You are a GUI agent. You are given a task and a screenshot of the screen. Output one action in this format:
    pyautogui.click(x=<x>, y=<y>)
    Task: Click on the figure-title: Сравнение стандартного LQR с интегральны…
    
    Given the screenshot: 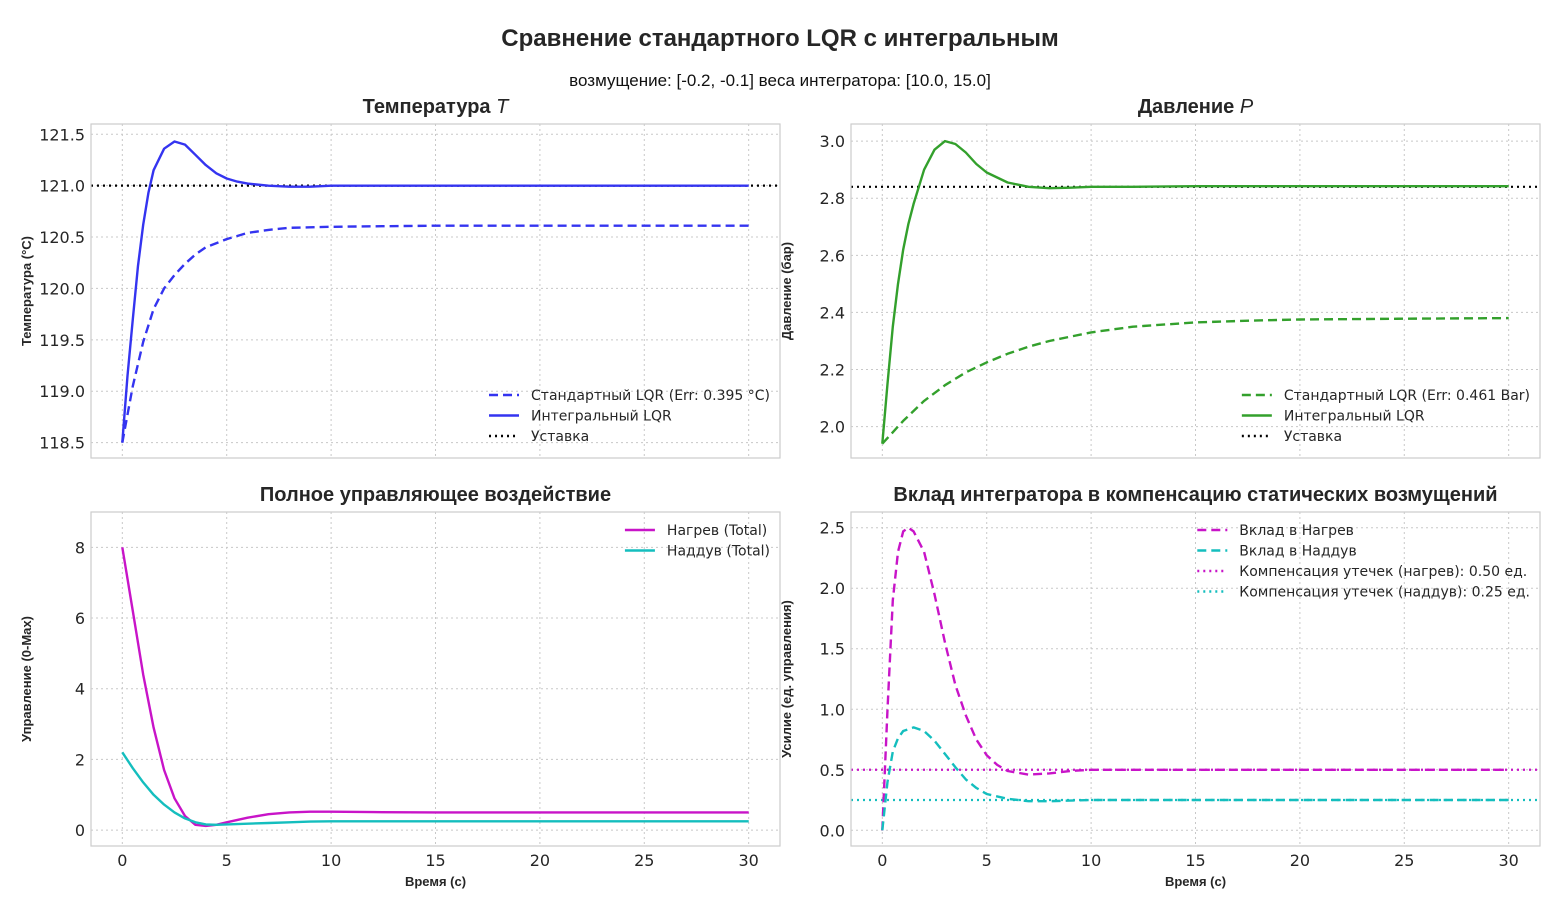 What is the action you would take?
    pyautogui.click(x=779, y=38)
    